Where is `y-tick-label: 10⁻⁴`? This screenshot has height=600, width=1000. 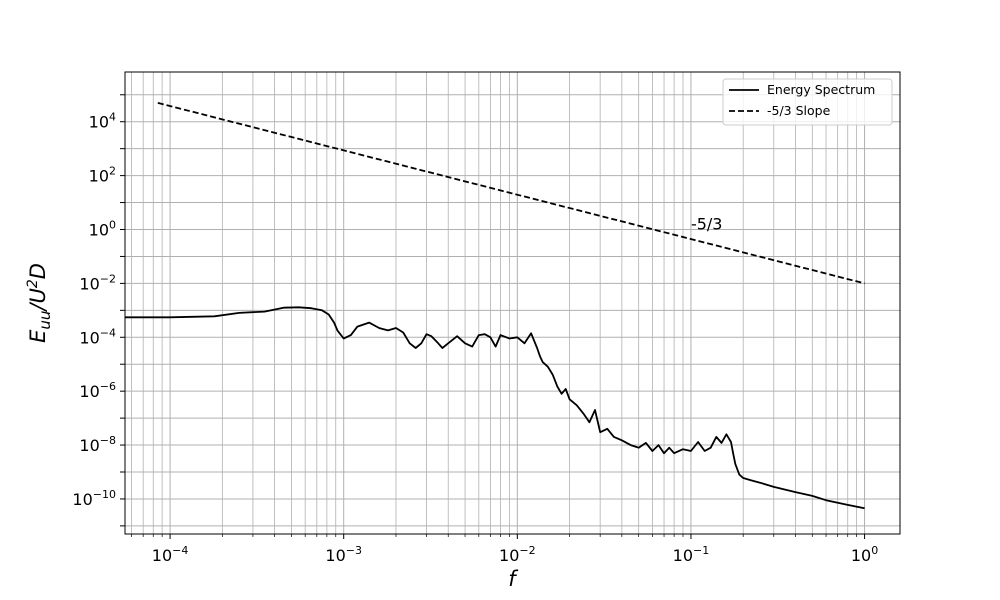 y-tick-label: 10⁻⁴ is located at coordinates (97, 336).